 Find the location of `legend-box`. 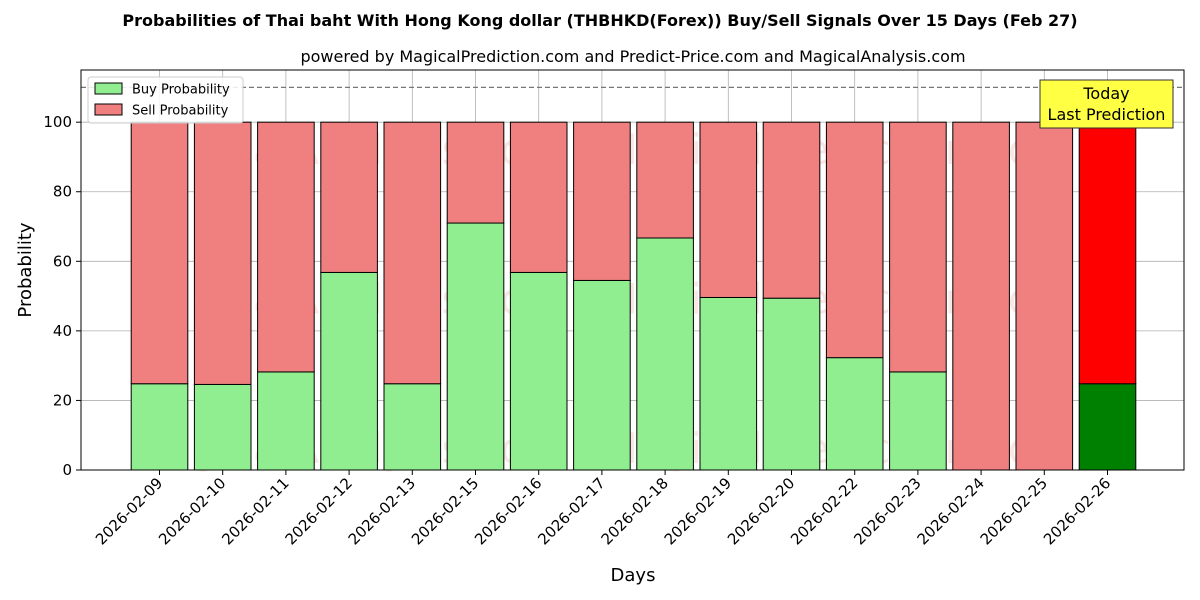

legend-box is located at coordinates (165, 100).